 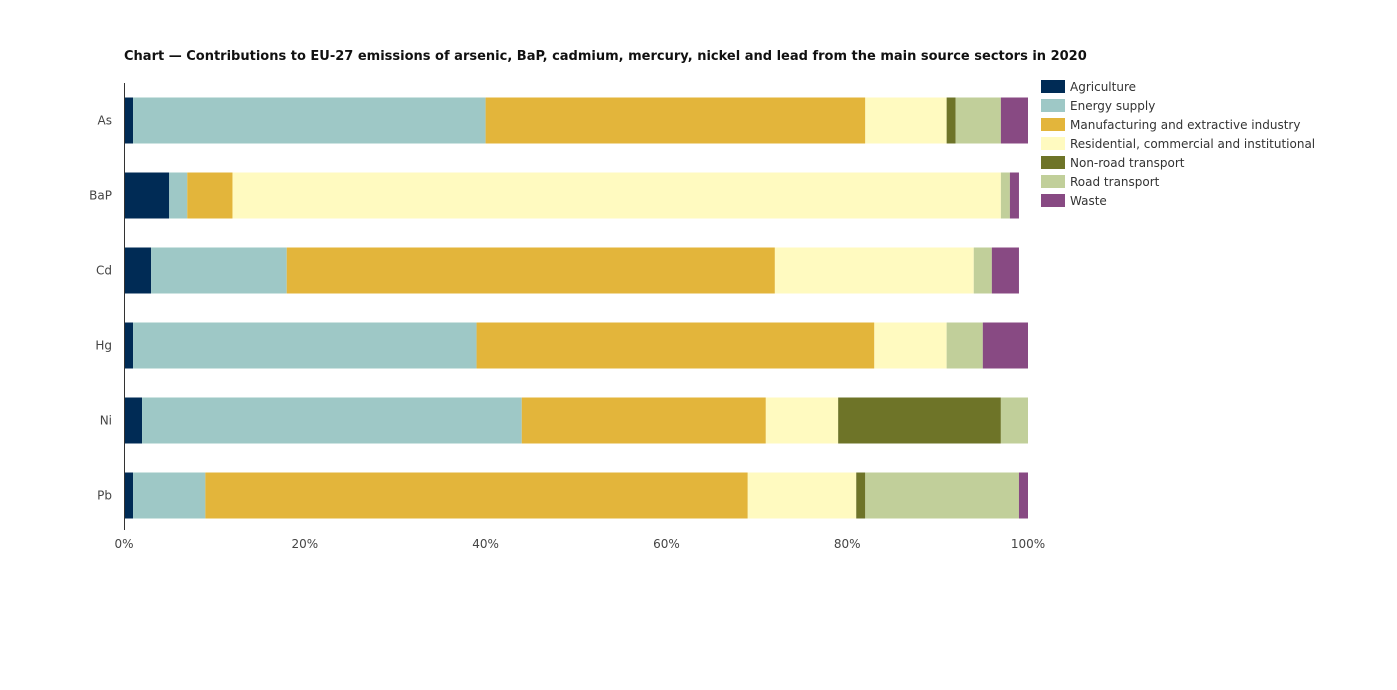 What do you see at coordinates (579, 544) in the screenshot?
I see `x-axis-tick-labels: 0% 20% 40% 60% 80% 100%` at bounding box center [579, 544].